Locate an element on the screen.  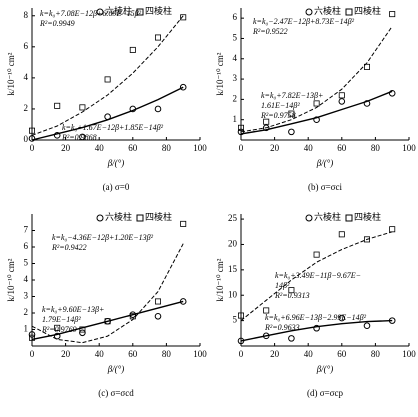
y-tick-label: 25 is located at coordinates (233, 218).